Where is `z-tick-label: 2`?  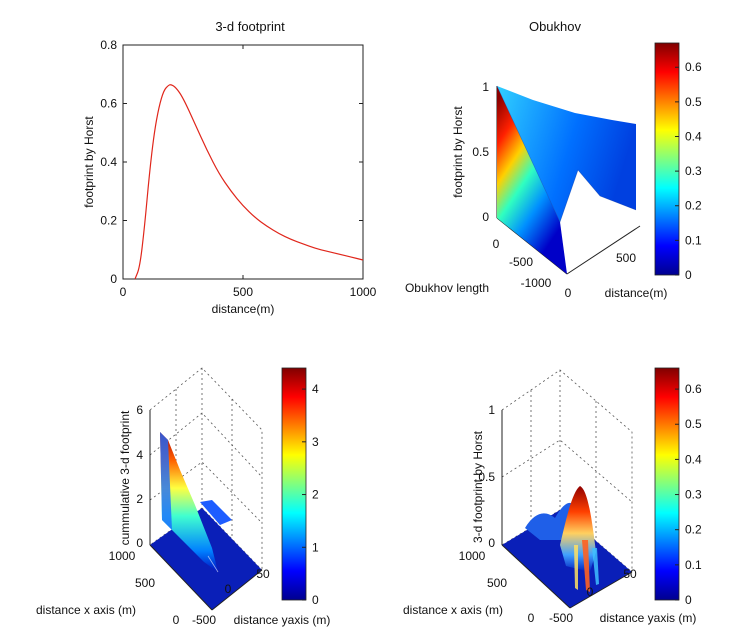 z-tick-label: 2 is located at coordinates (139, 499).